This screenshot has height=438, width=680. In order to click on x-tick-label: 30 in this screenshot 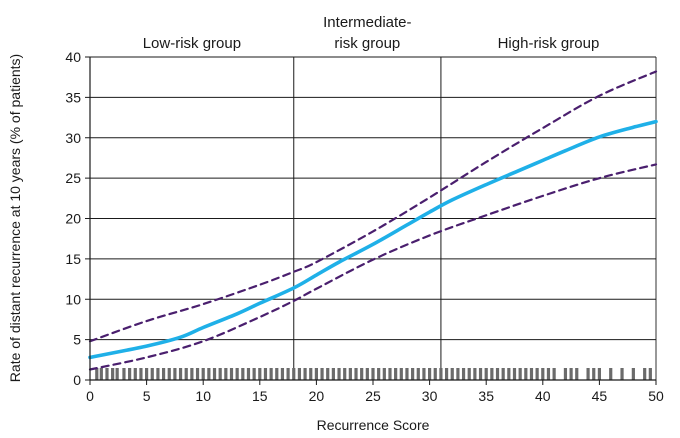, I will do `click(430, 396)`.